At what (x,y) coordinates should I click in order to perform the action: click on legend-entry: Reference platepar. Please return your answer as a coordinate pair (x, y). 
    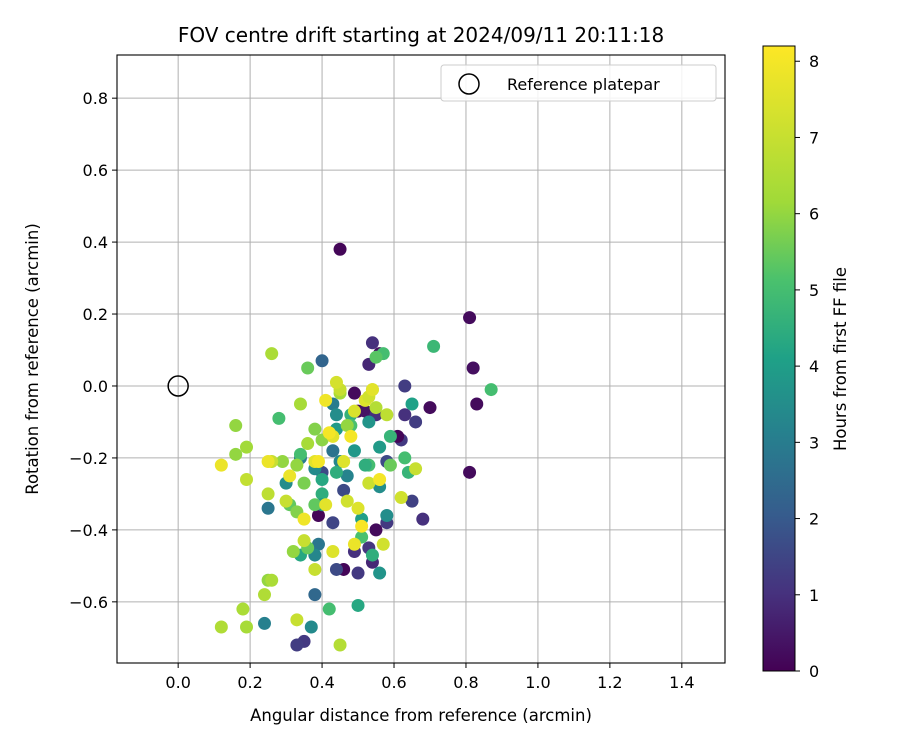
    Looking at the image, I should click on (583, 84).